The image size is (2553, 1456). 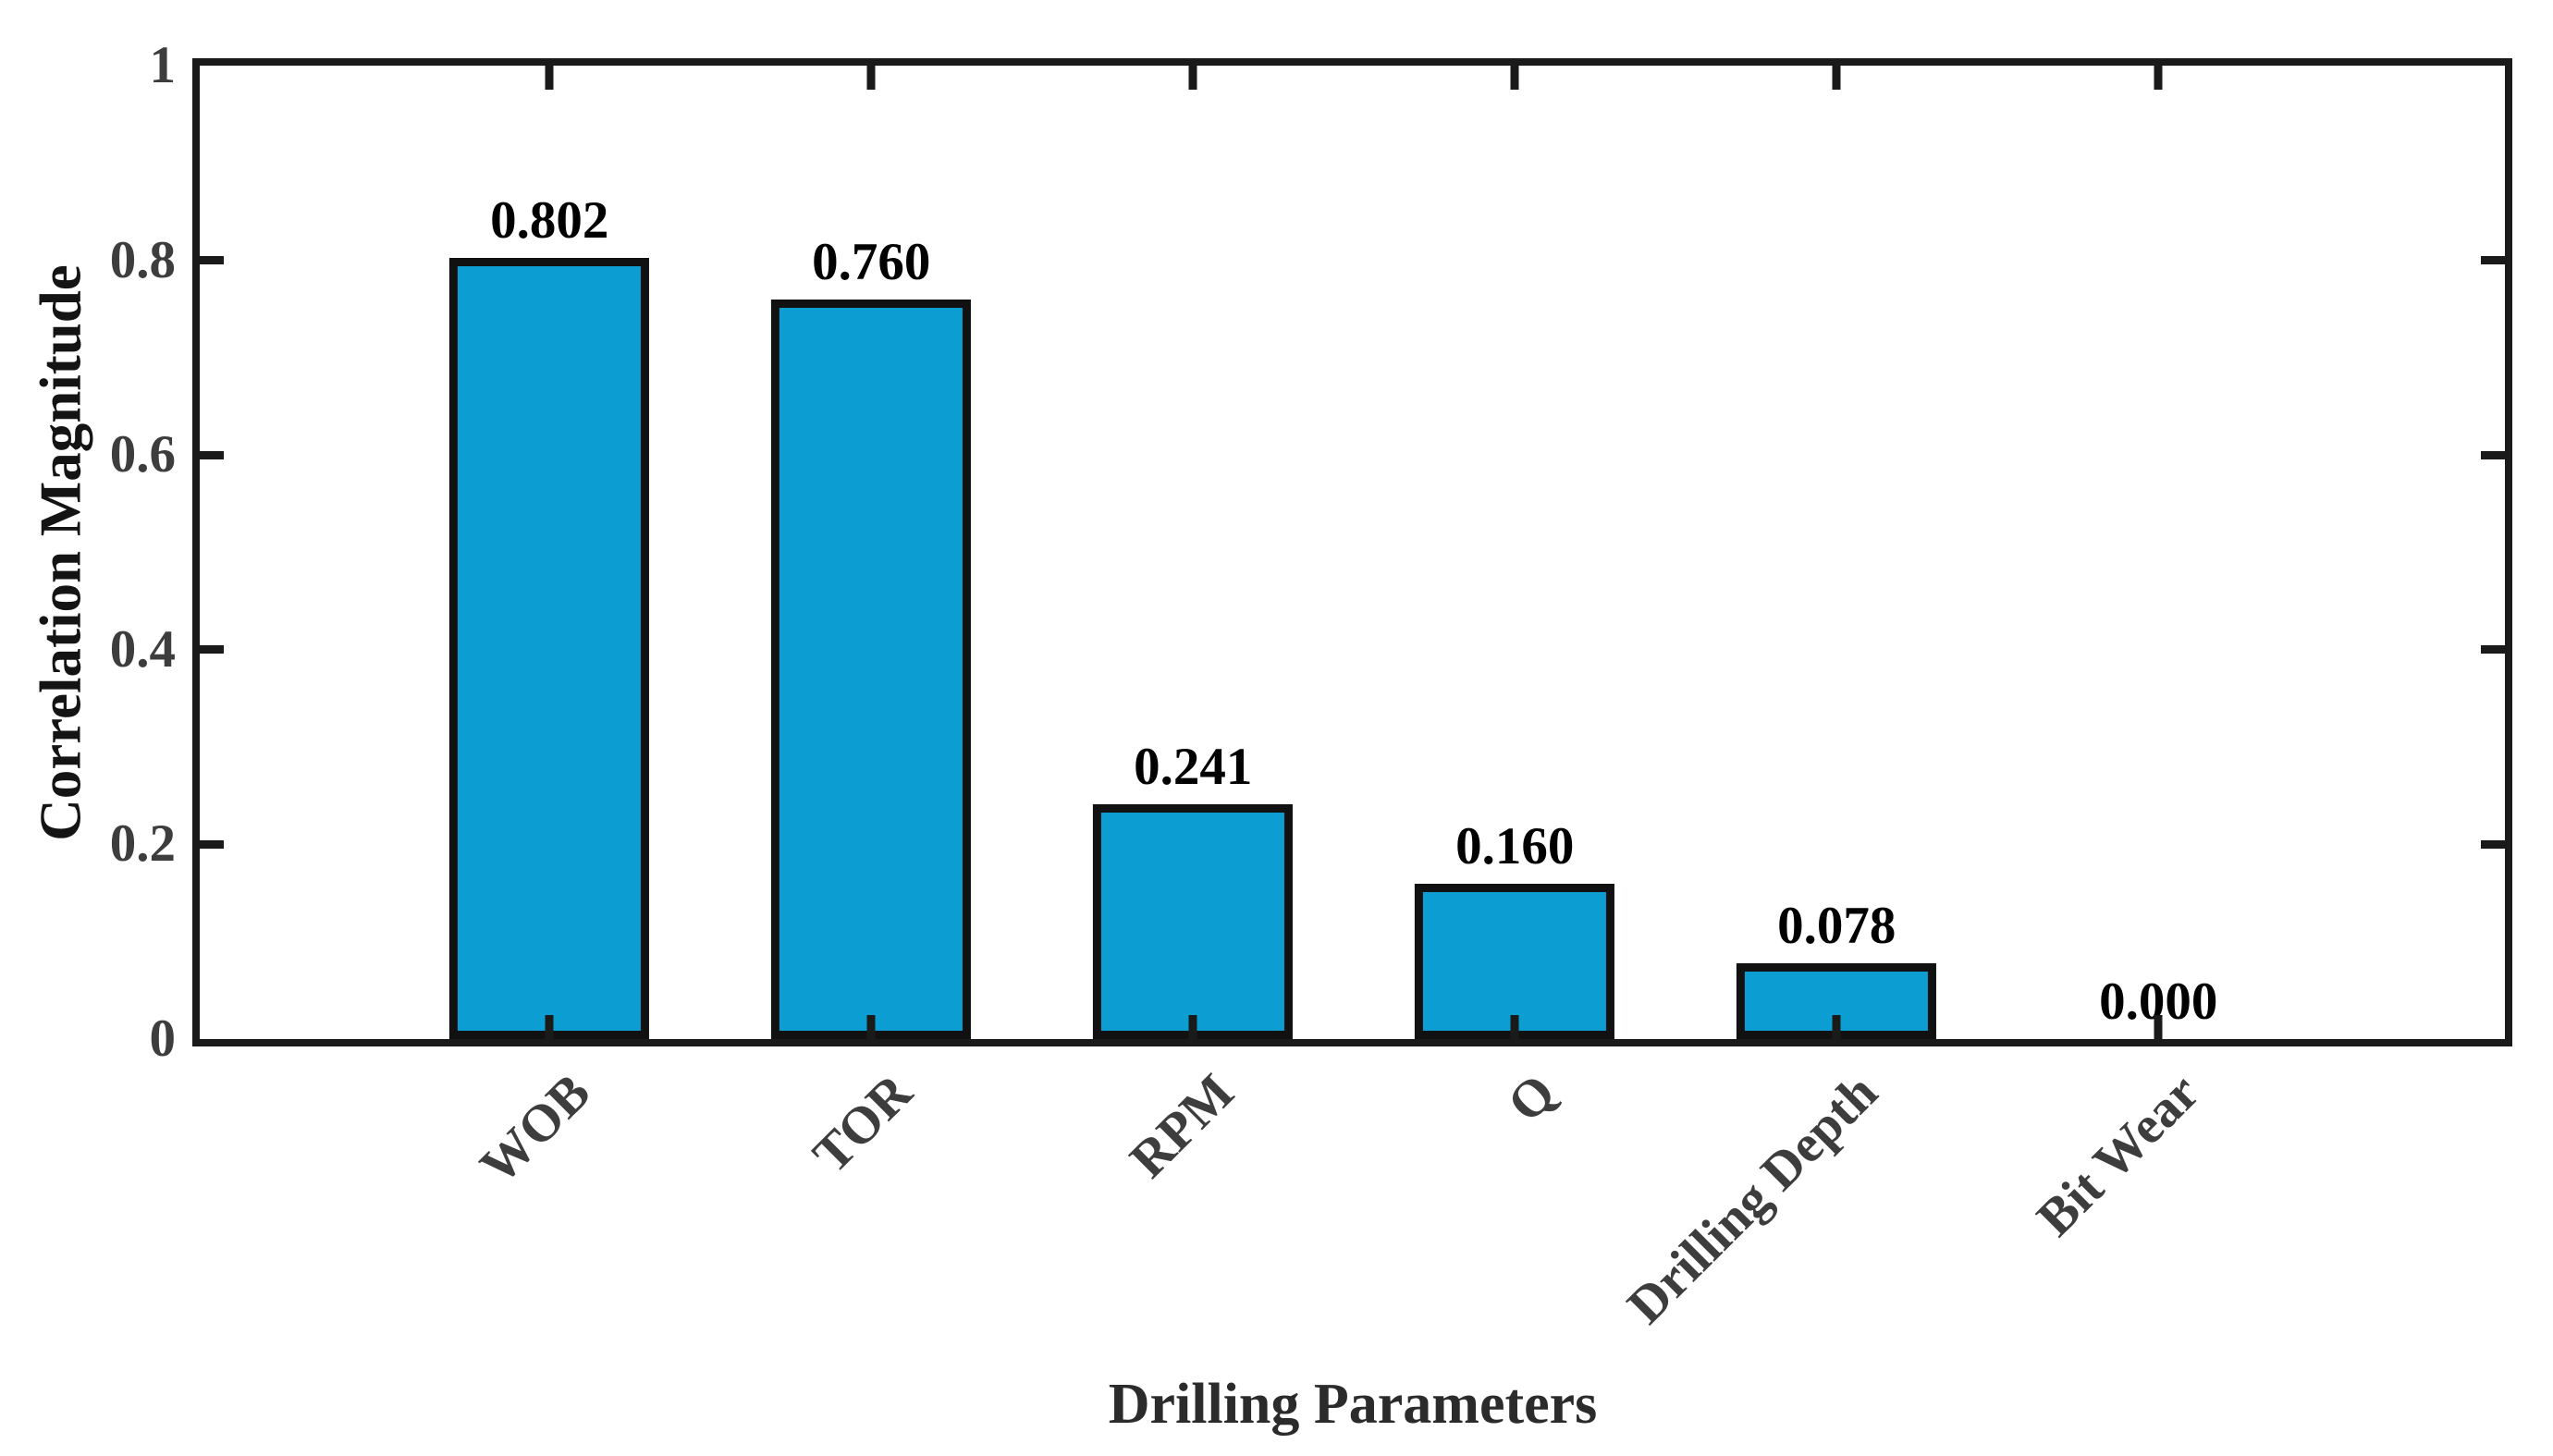 What do you see at coordinates (1515, 961) in the screenshot?
I see `bar-q` at bounding box center [1515, 961].